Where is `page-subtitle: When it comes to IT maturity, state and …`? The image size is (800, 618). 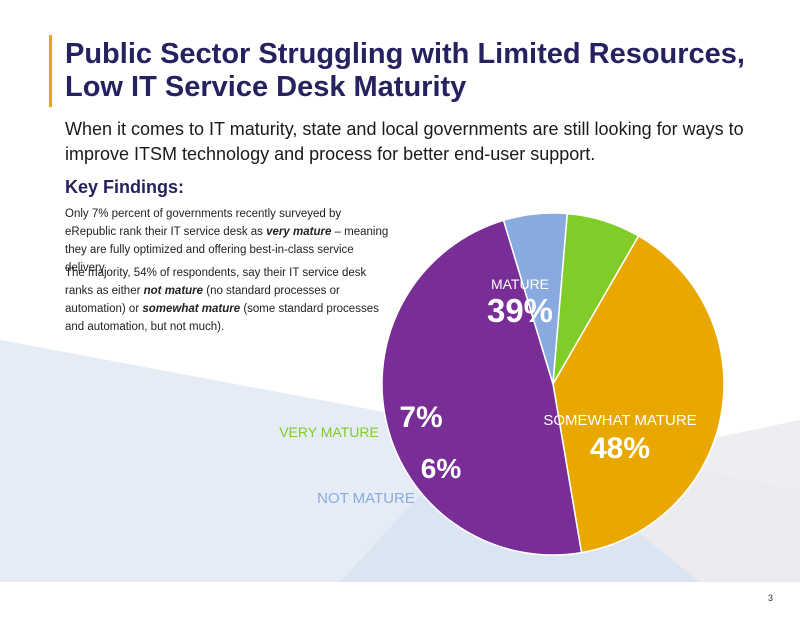 page-subtitle: When it comes to IT maturity, state and … is located at coordinates (404, 141).